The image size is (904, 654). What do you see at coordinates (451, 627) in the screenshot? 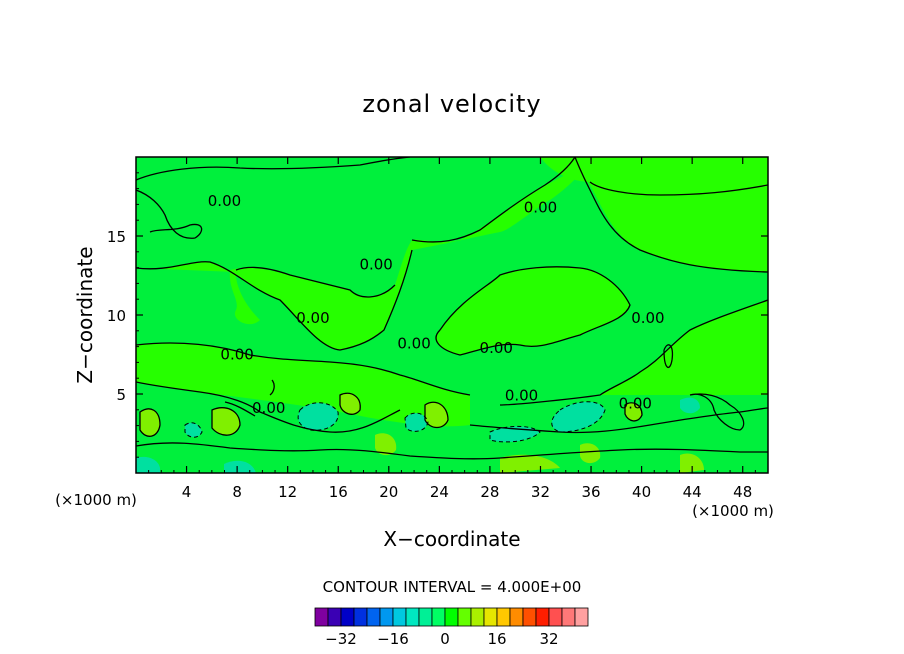
I see `colorbar: −32 −16 0 16 32` at bounding box center [451, 627].